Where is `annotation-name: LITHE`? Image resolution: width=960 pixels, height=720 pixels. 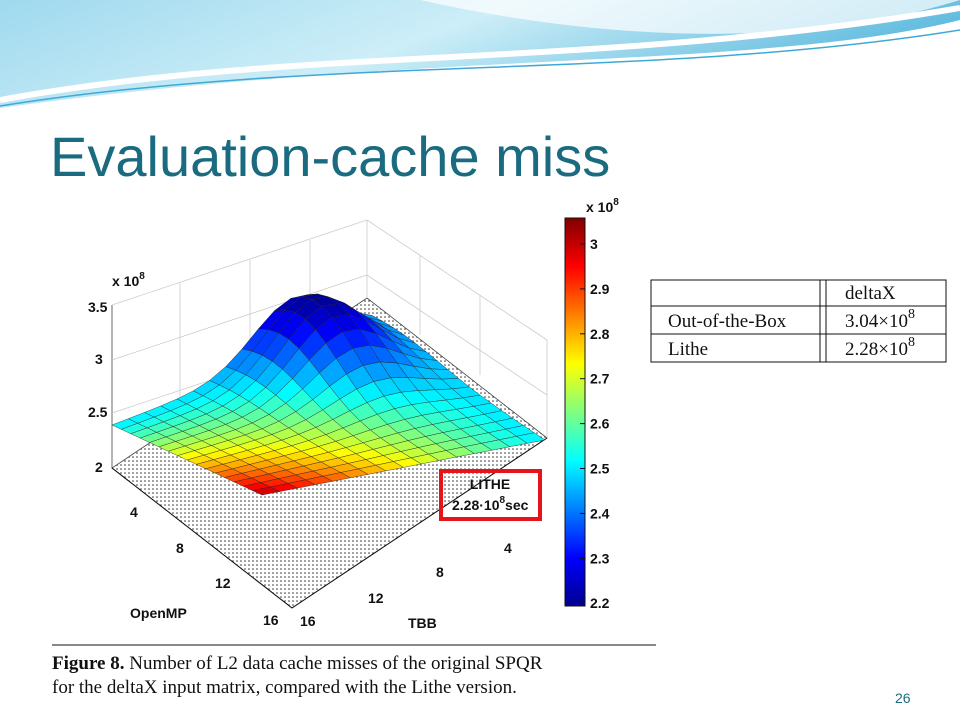
annotation-name: LITHE is located at coordinates (490, 484).